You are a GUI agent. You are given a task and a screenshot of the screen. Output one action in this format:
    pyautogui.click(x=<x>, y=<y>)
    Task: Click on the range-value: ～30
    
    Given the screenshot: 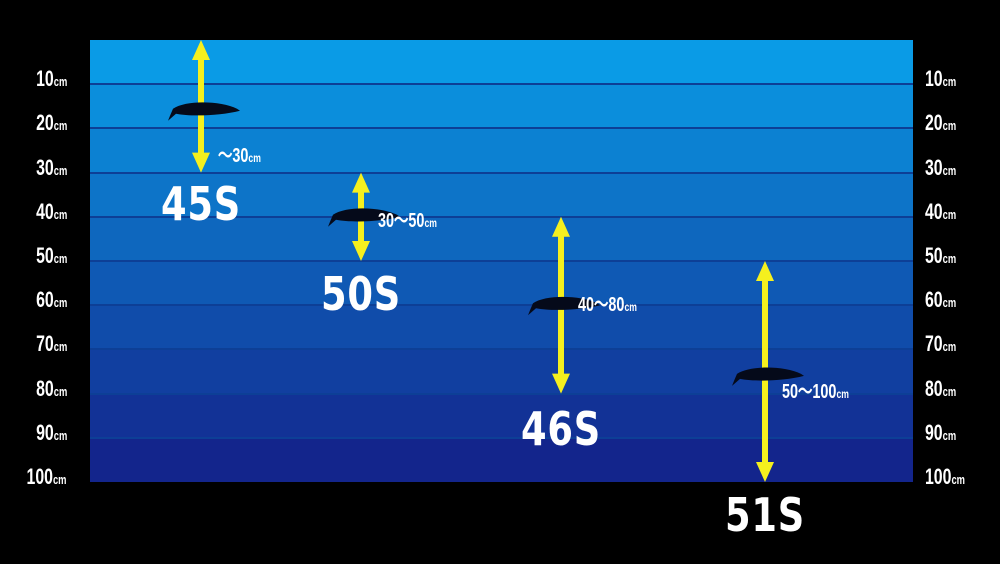 What is the action you would take?
    pyautogui.click(x=233, y=156)
    